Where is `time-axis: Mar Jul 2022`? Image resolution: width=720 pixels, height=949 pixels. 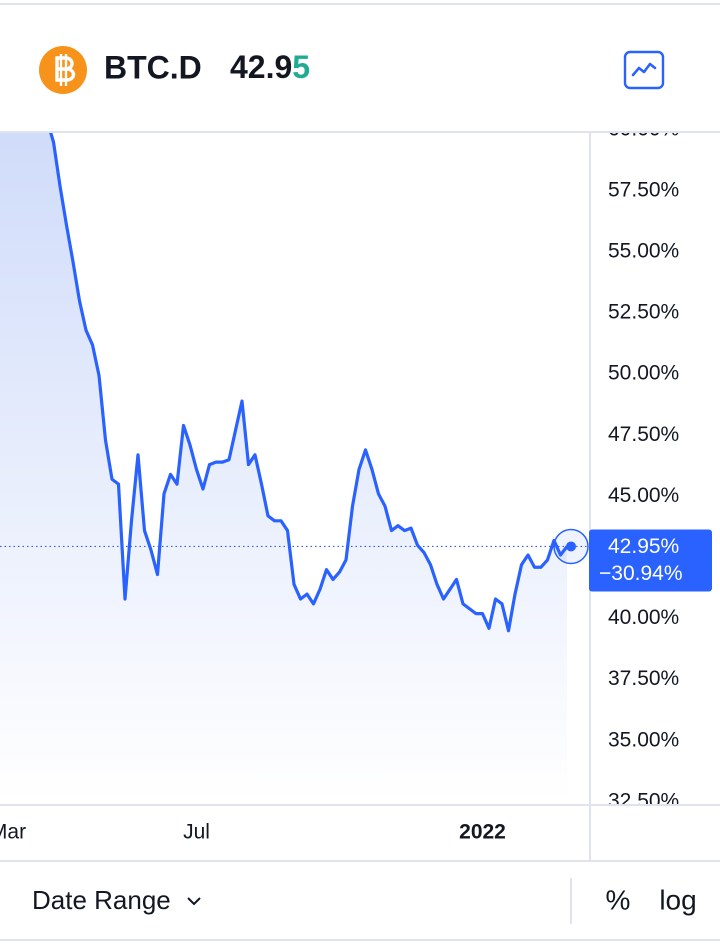
time-axis: Mar Jul 2022 is located at coordinates (253, 832).